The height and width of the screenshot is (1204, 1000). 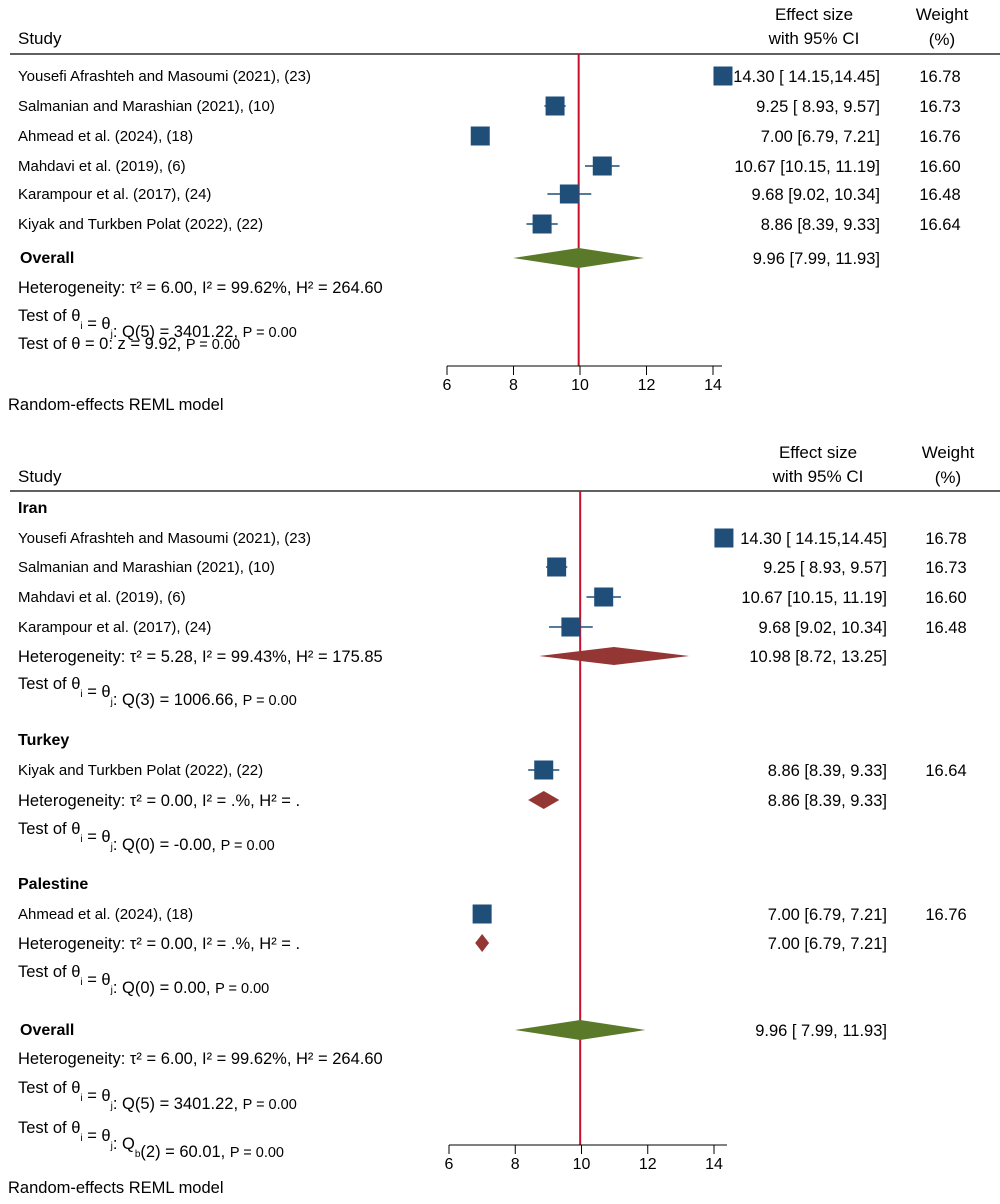 I want to click on subscript: b, so click(x=138, y=1154).